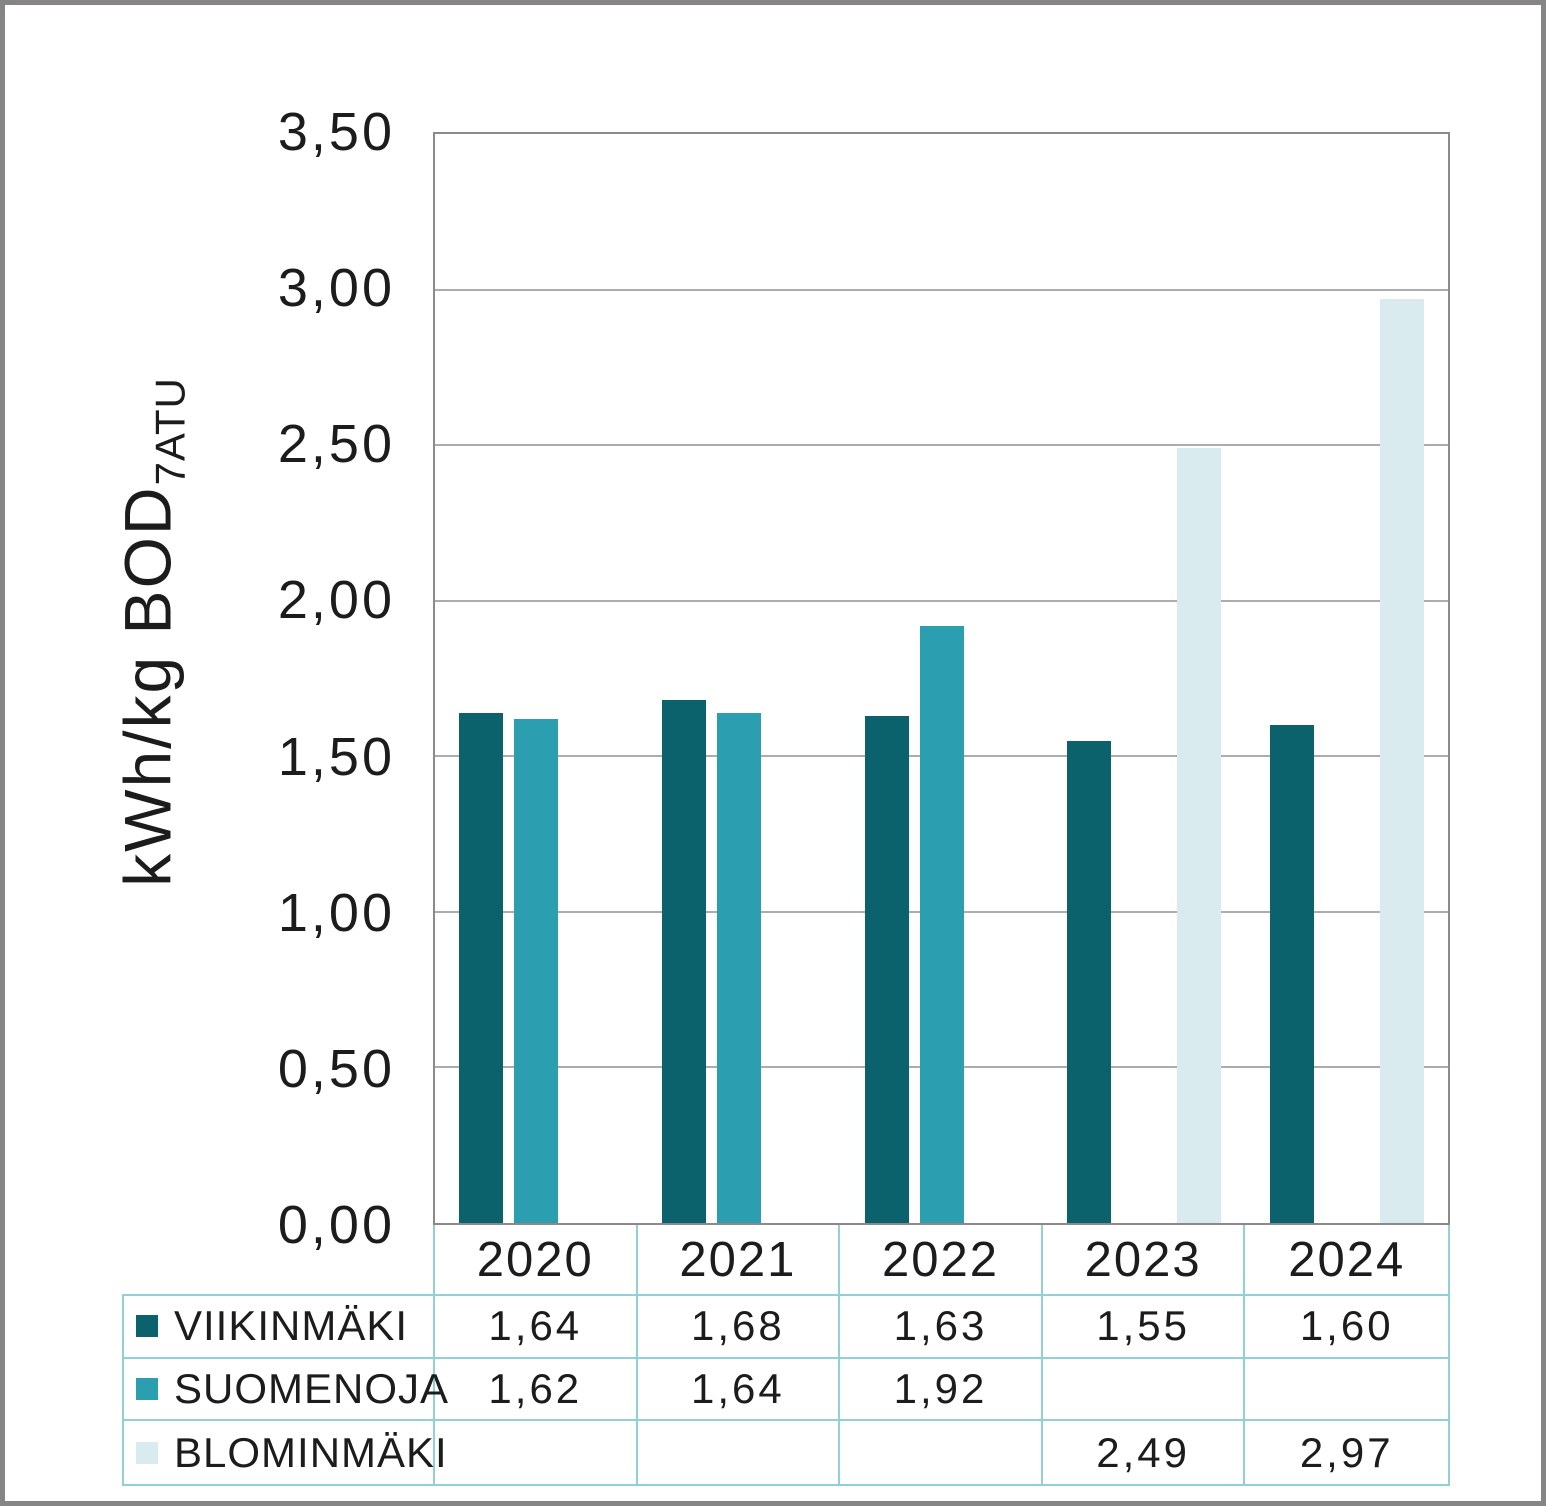 This screenshot has width=1546, height=1506. I want to click on value-cell-blominmaki-2023: 2,49, so click(1144, 1452).